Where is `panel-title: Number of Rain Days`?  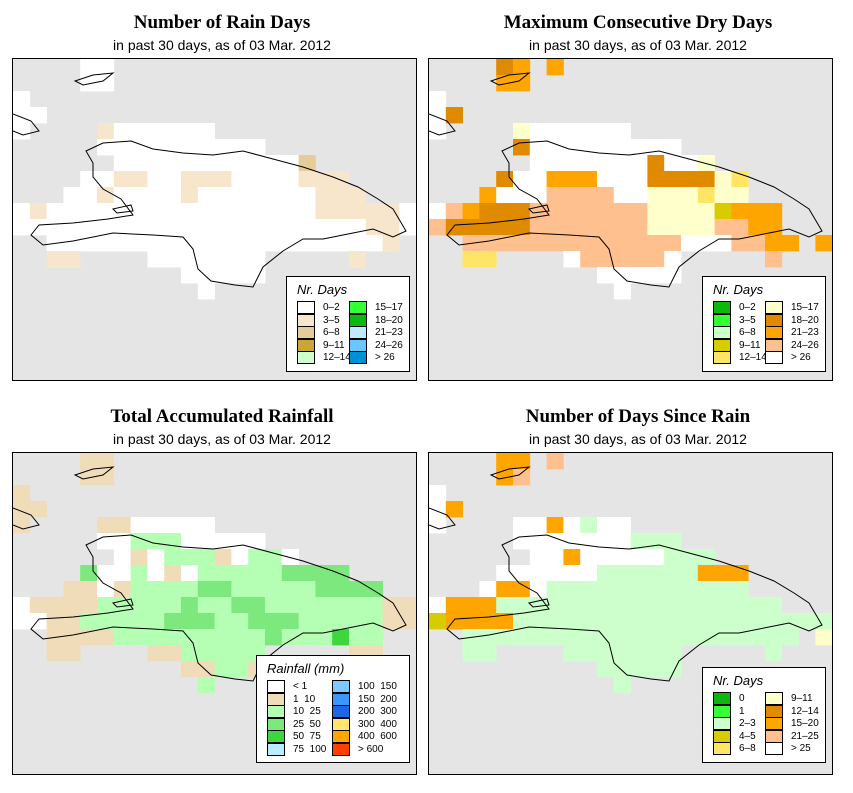
panel-title: Number of Rain Days is located at coordinates (222, 22).